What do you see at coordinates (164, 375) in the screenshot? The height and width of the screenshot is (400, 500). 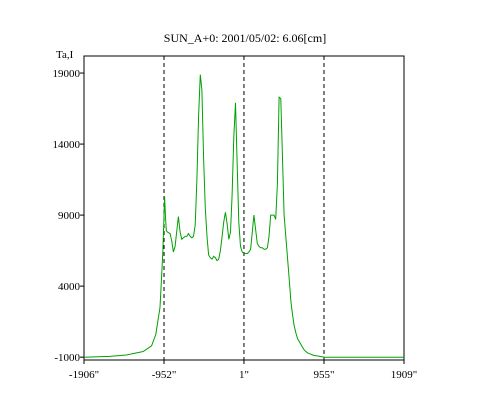 I see `x-tick-label: -952"` at bounding box center [164, 375].